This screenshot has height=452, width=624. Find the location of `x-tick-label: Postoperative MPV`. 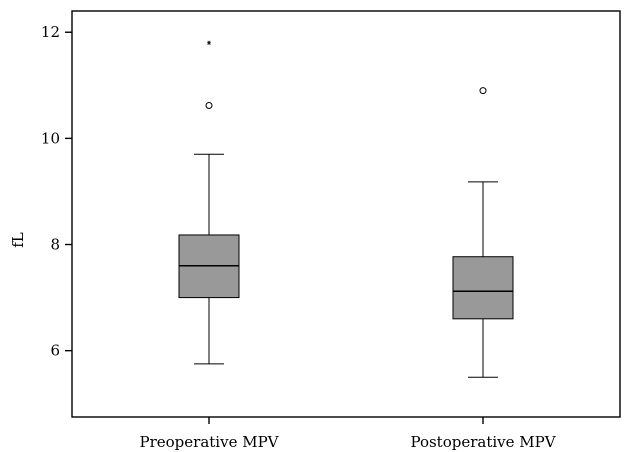

x-tick-label: Postoperative MPV is located at coordinates (483, 442).